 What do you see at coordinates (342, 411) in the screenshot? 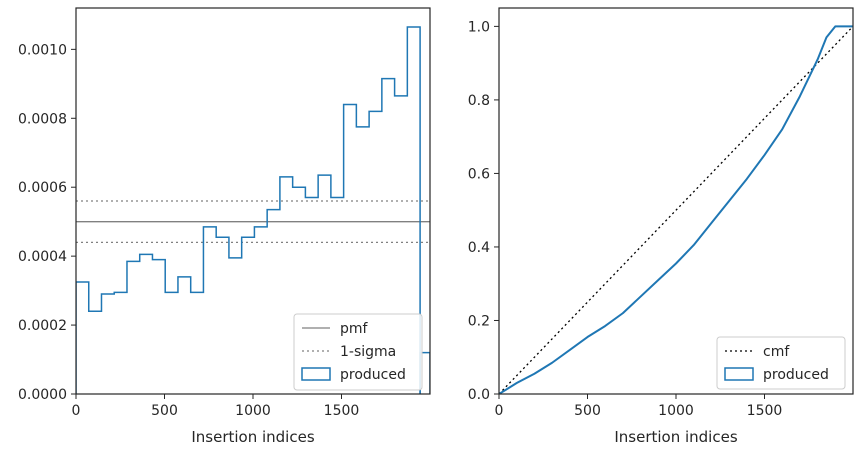
I see `histogram-x-tick-label: 1500` at bounding box center [342, 411].